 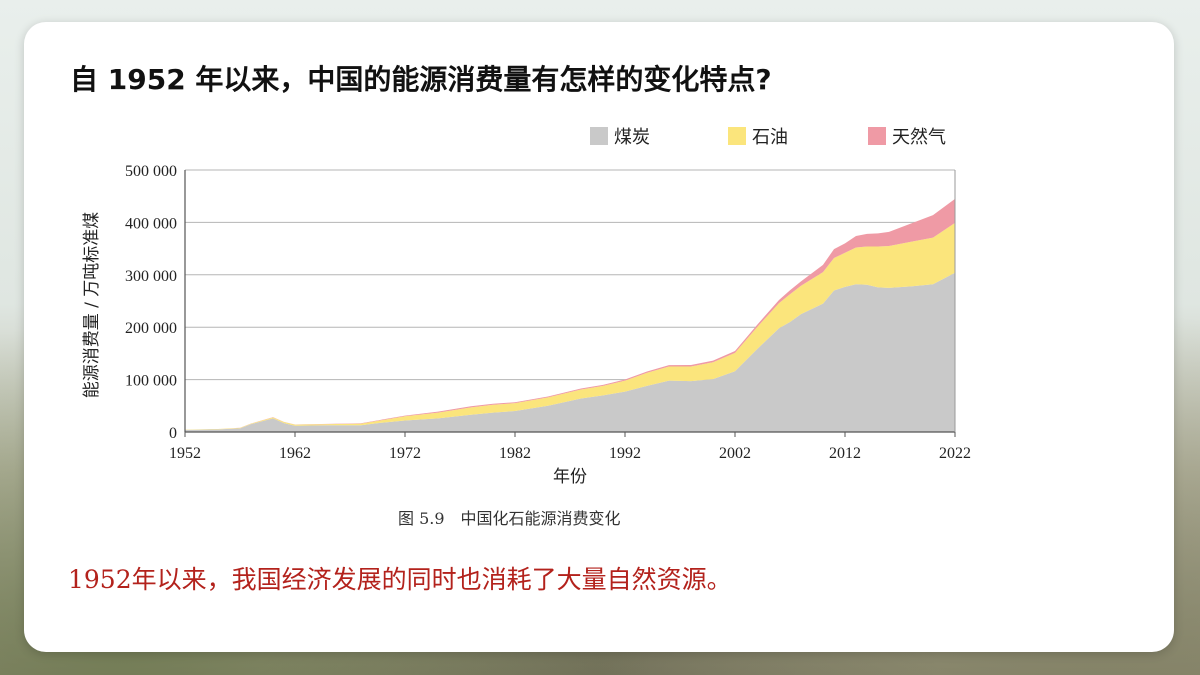 I want to click on x-tick-label: 1982, so click(x=515, y=453).